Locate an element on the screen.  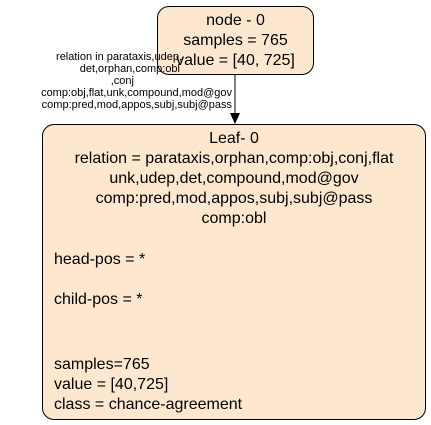
leaf-relation-line: unk,udep,det,compound,mod@gov is located at coordinates (234, 178).